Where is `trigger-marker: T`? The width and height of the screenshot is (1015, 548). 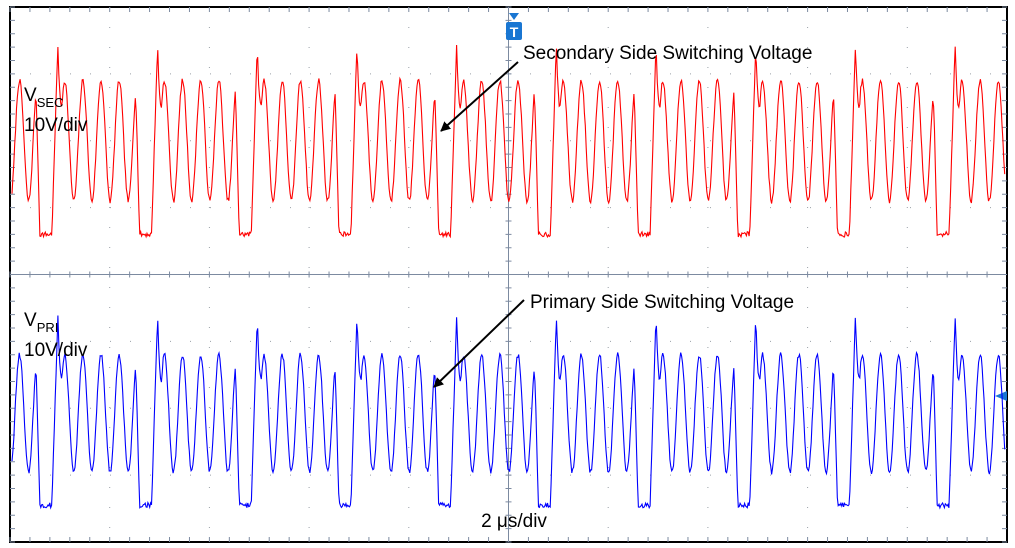
trigger-marker: T is located at coordinates (514, 26).